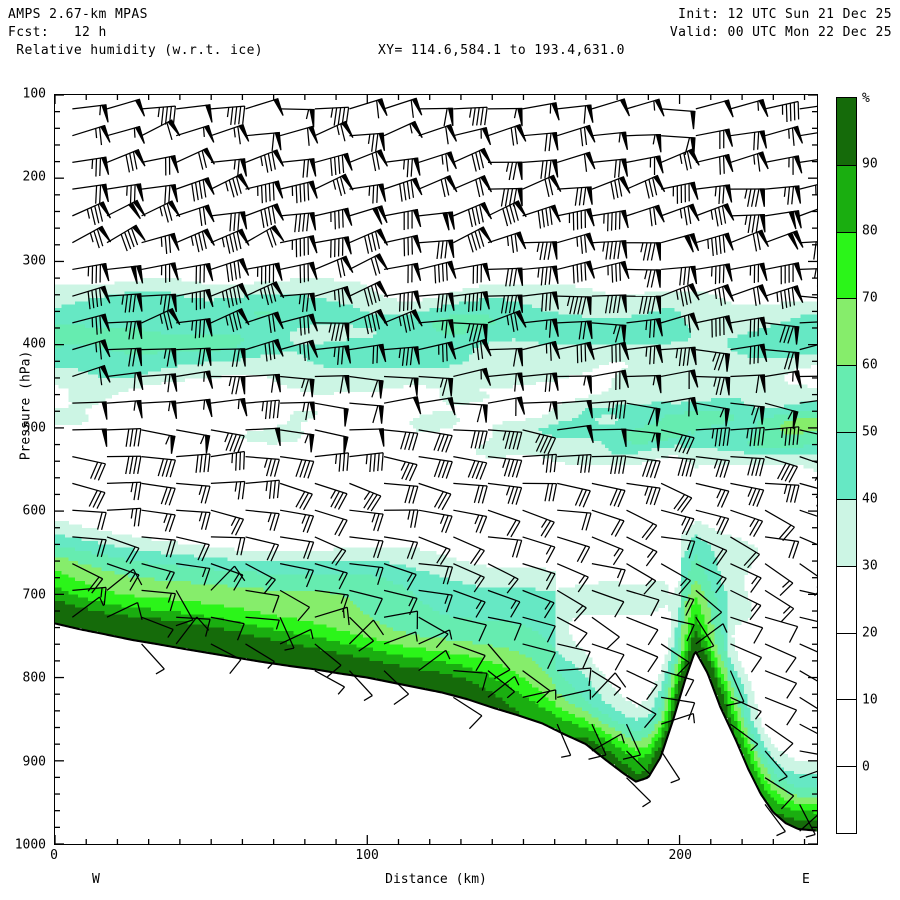 The image size is (900, 900). Describe the element at coordinates (866, 98) in the screenshot. I see `colorbar-unit-label: %` at that location.